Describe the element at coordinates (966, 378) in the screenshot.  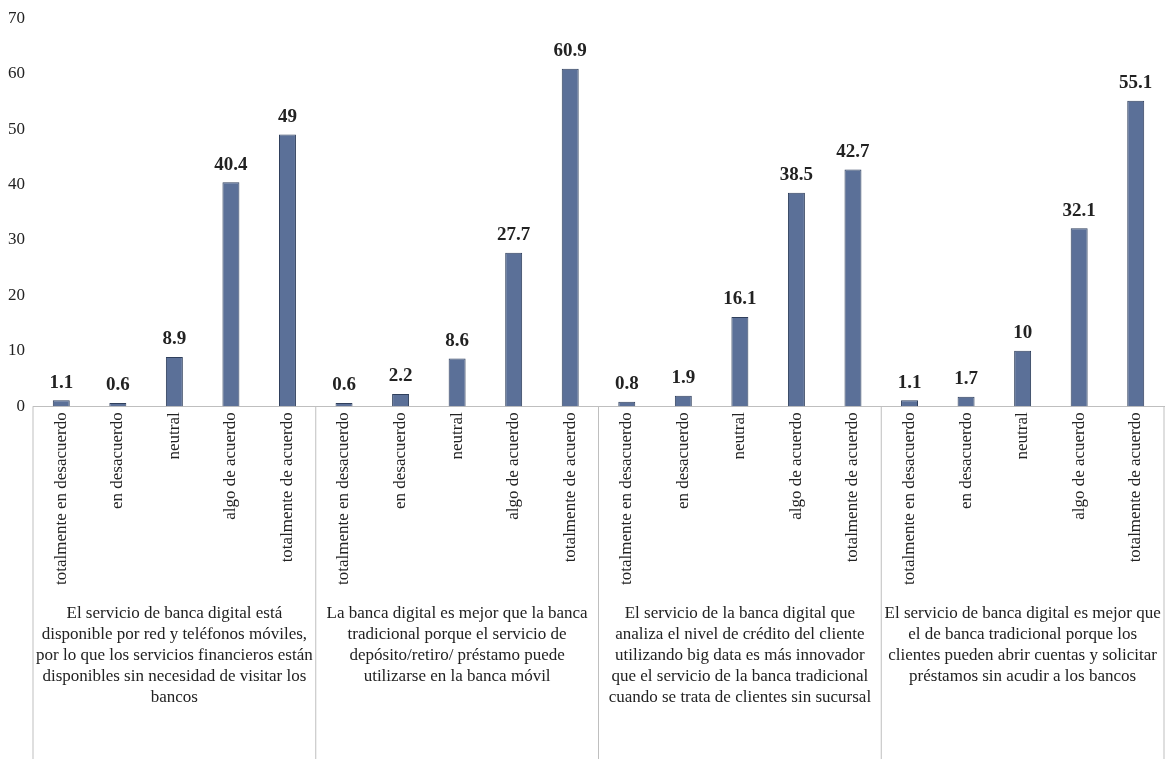
I see `data-label: 1.7` at that location.